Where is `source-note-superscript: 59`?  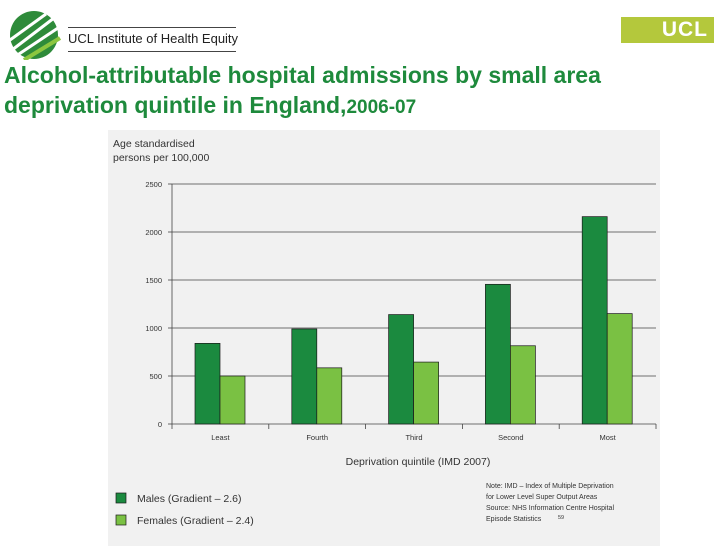
source-note-superscript: 59 is located at coordinates (561, 518).